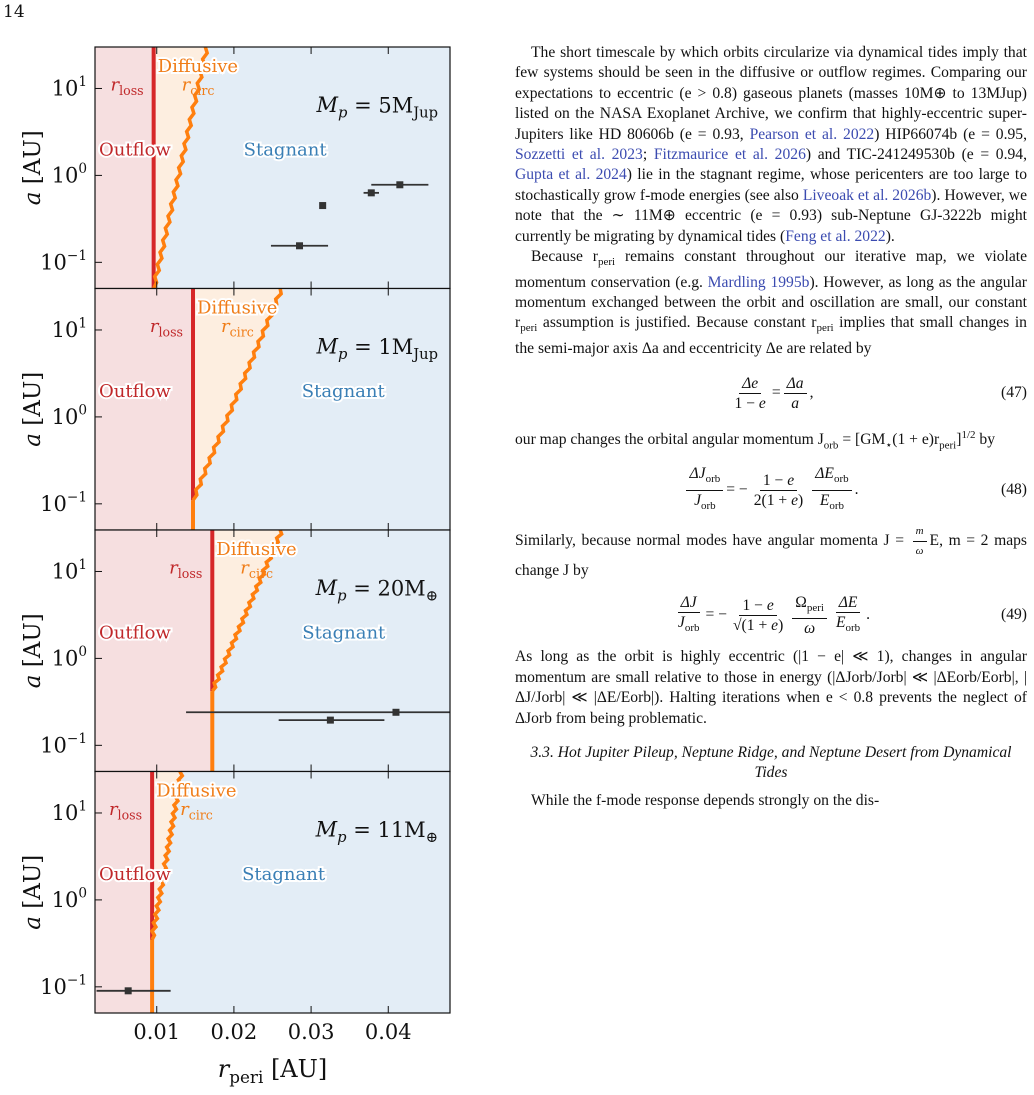 This screenshot has width=1034, height=1095. I want to click on equation-number: (47), so click(1014, 393).